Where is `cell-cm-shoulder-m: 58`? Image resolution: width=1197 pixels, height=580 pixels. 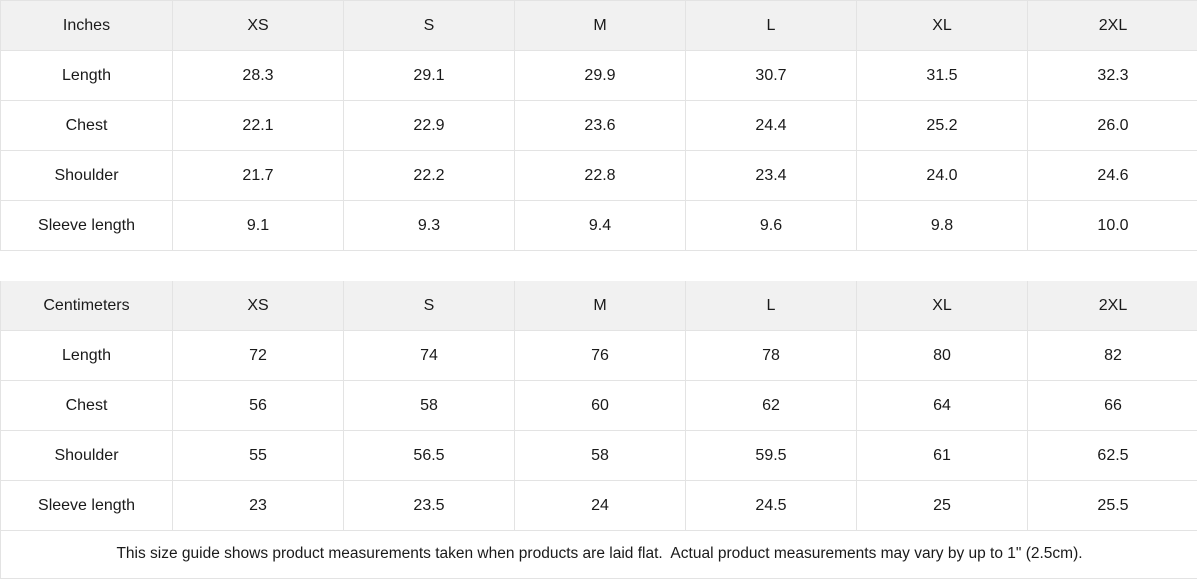 cell-cm-shoulder-m: 58 is located at coordinates (600, 455).